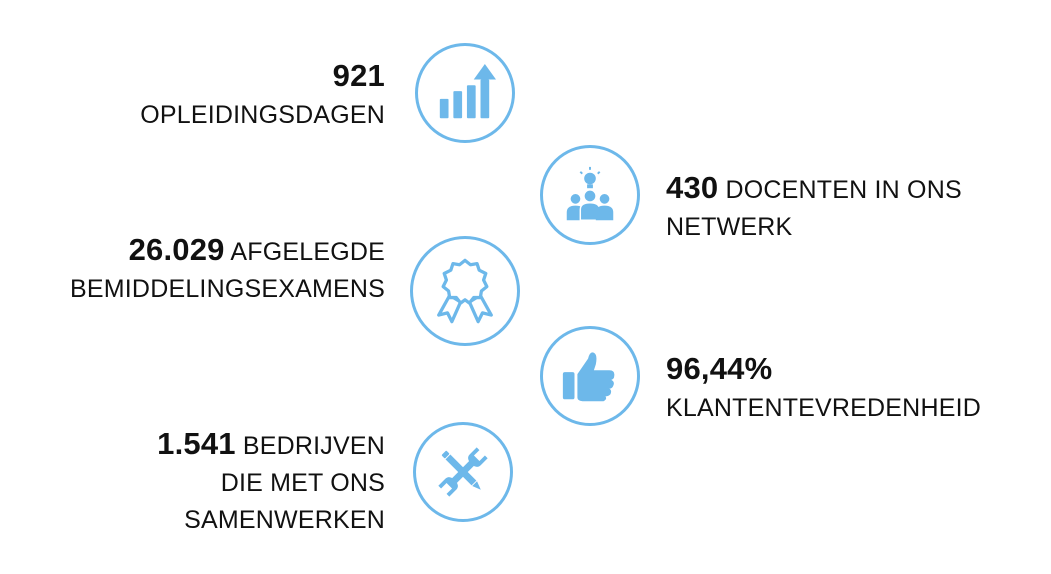 The image size is (1051, 574). I want to click on award-badge-icon, so click(465, 291).